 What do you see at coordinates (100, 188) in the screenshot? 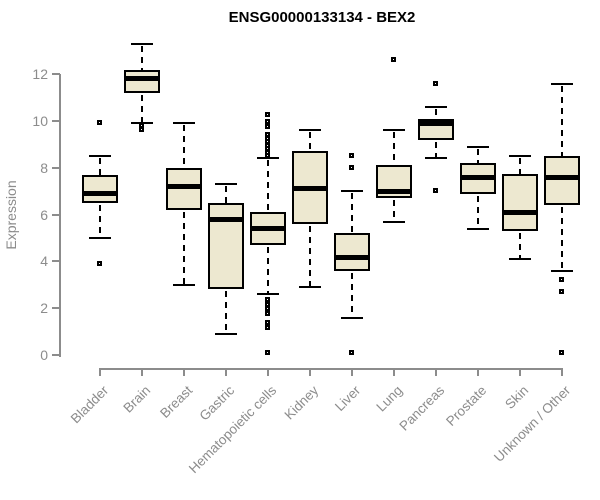
I see `box-bladder` at bounding box center [100, 188].